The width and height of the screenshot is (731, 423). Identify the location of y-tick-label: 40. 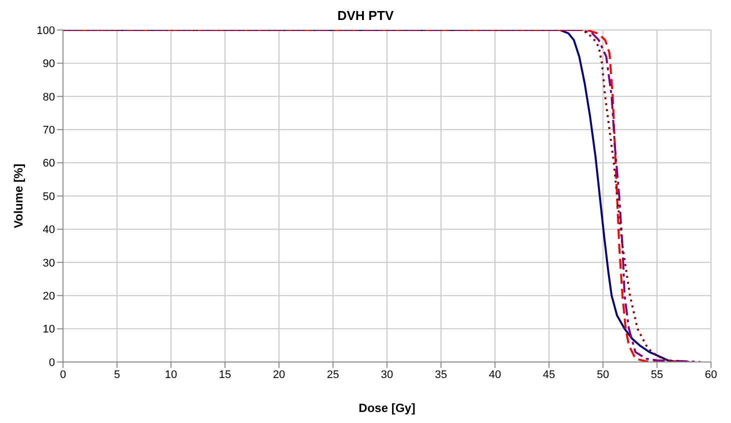
(48, 230).